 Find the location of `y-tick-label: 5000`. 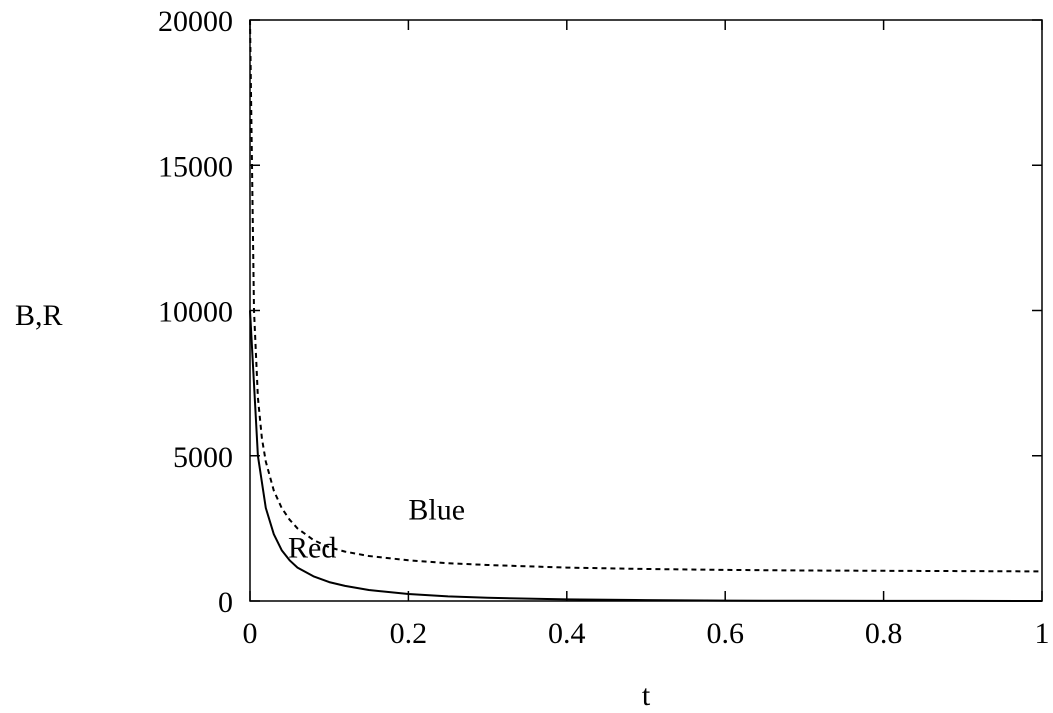

y-tick-label: 5000 is located at coordinates (203, 457).